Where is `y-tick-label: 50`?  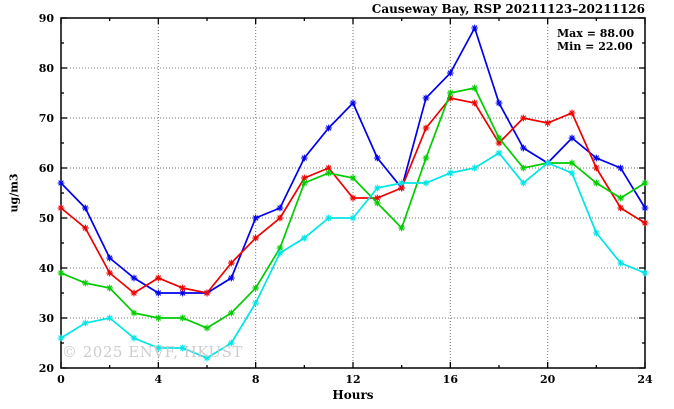
y-tick-label: 50 is located at coordinates (47, 218).